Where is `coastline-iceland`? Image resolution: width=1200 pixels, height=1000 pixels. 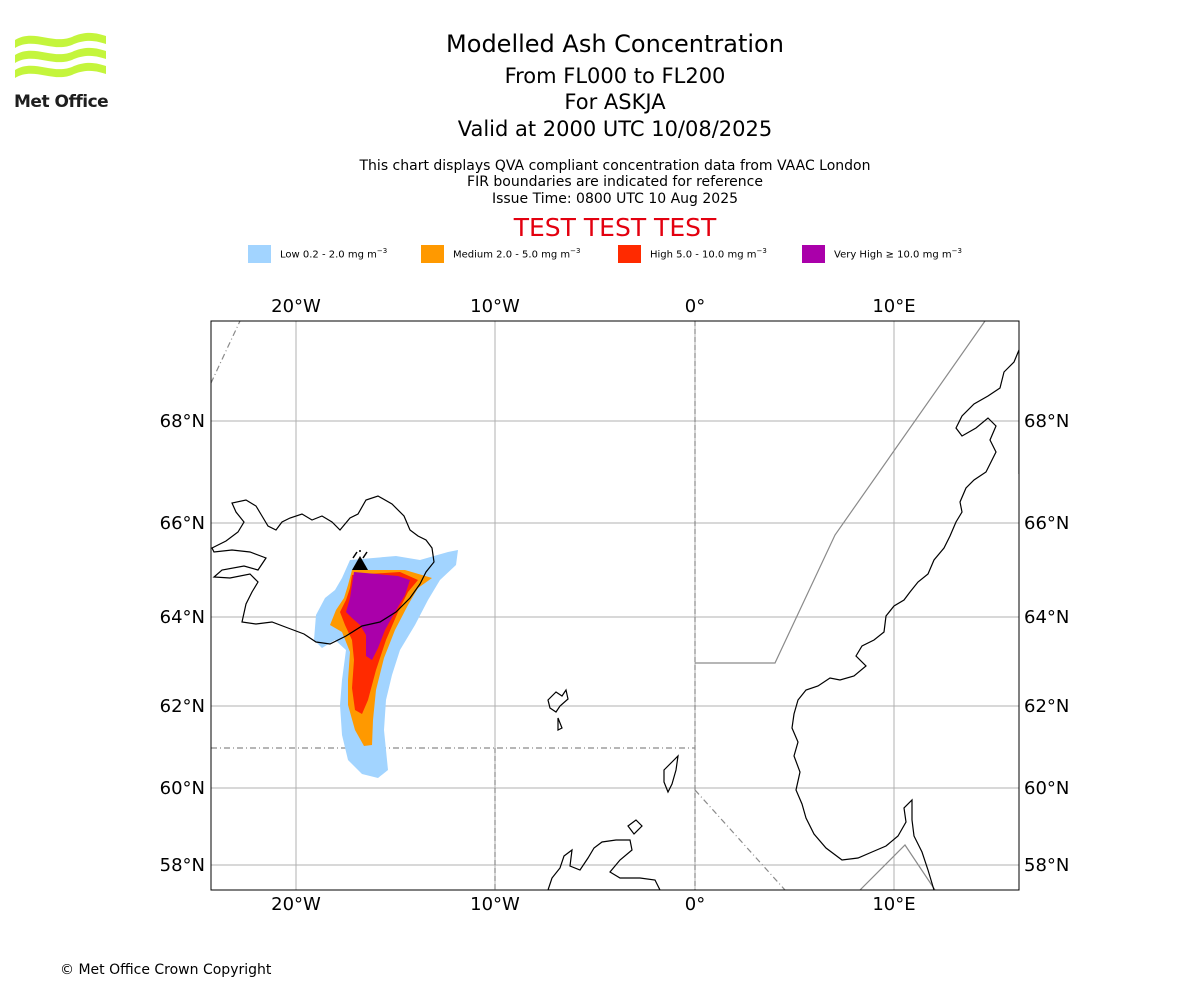
coastline-iceland is located at coordinates (323, 570).